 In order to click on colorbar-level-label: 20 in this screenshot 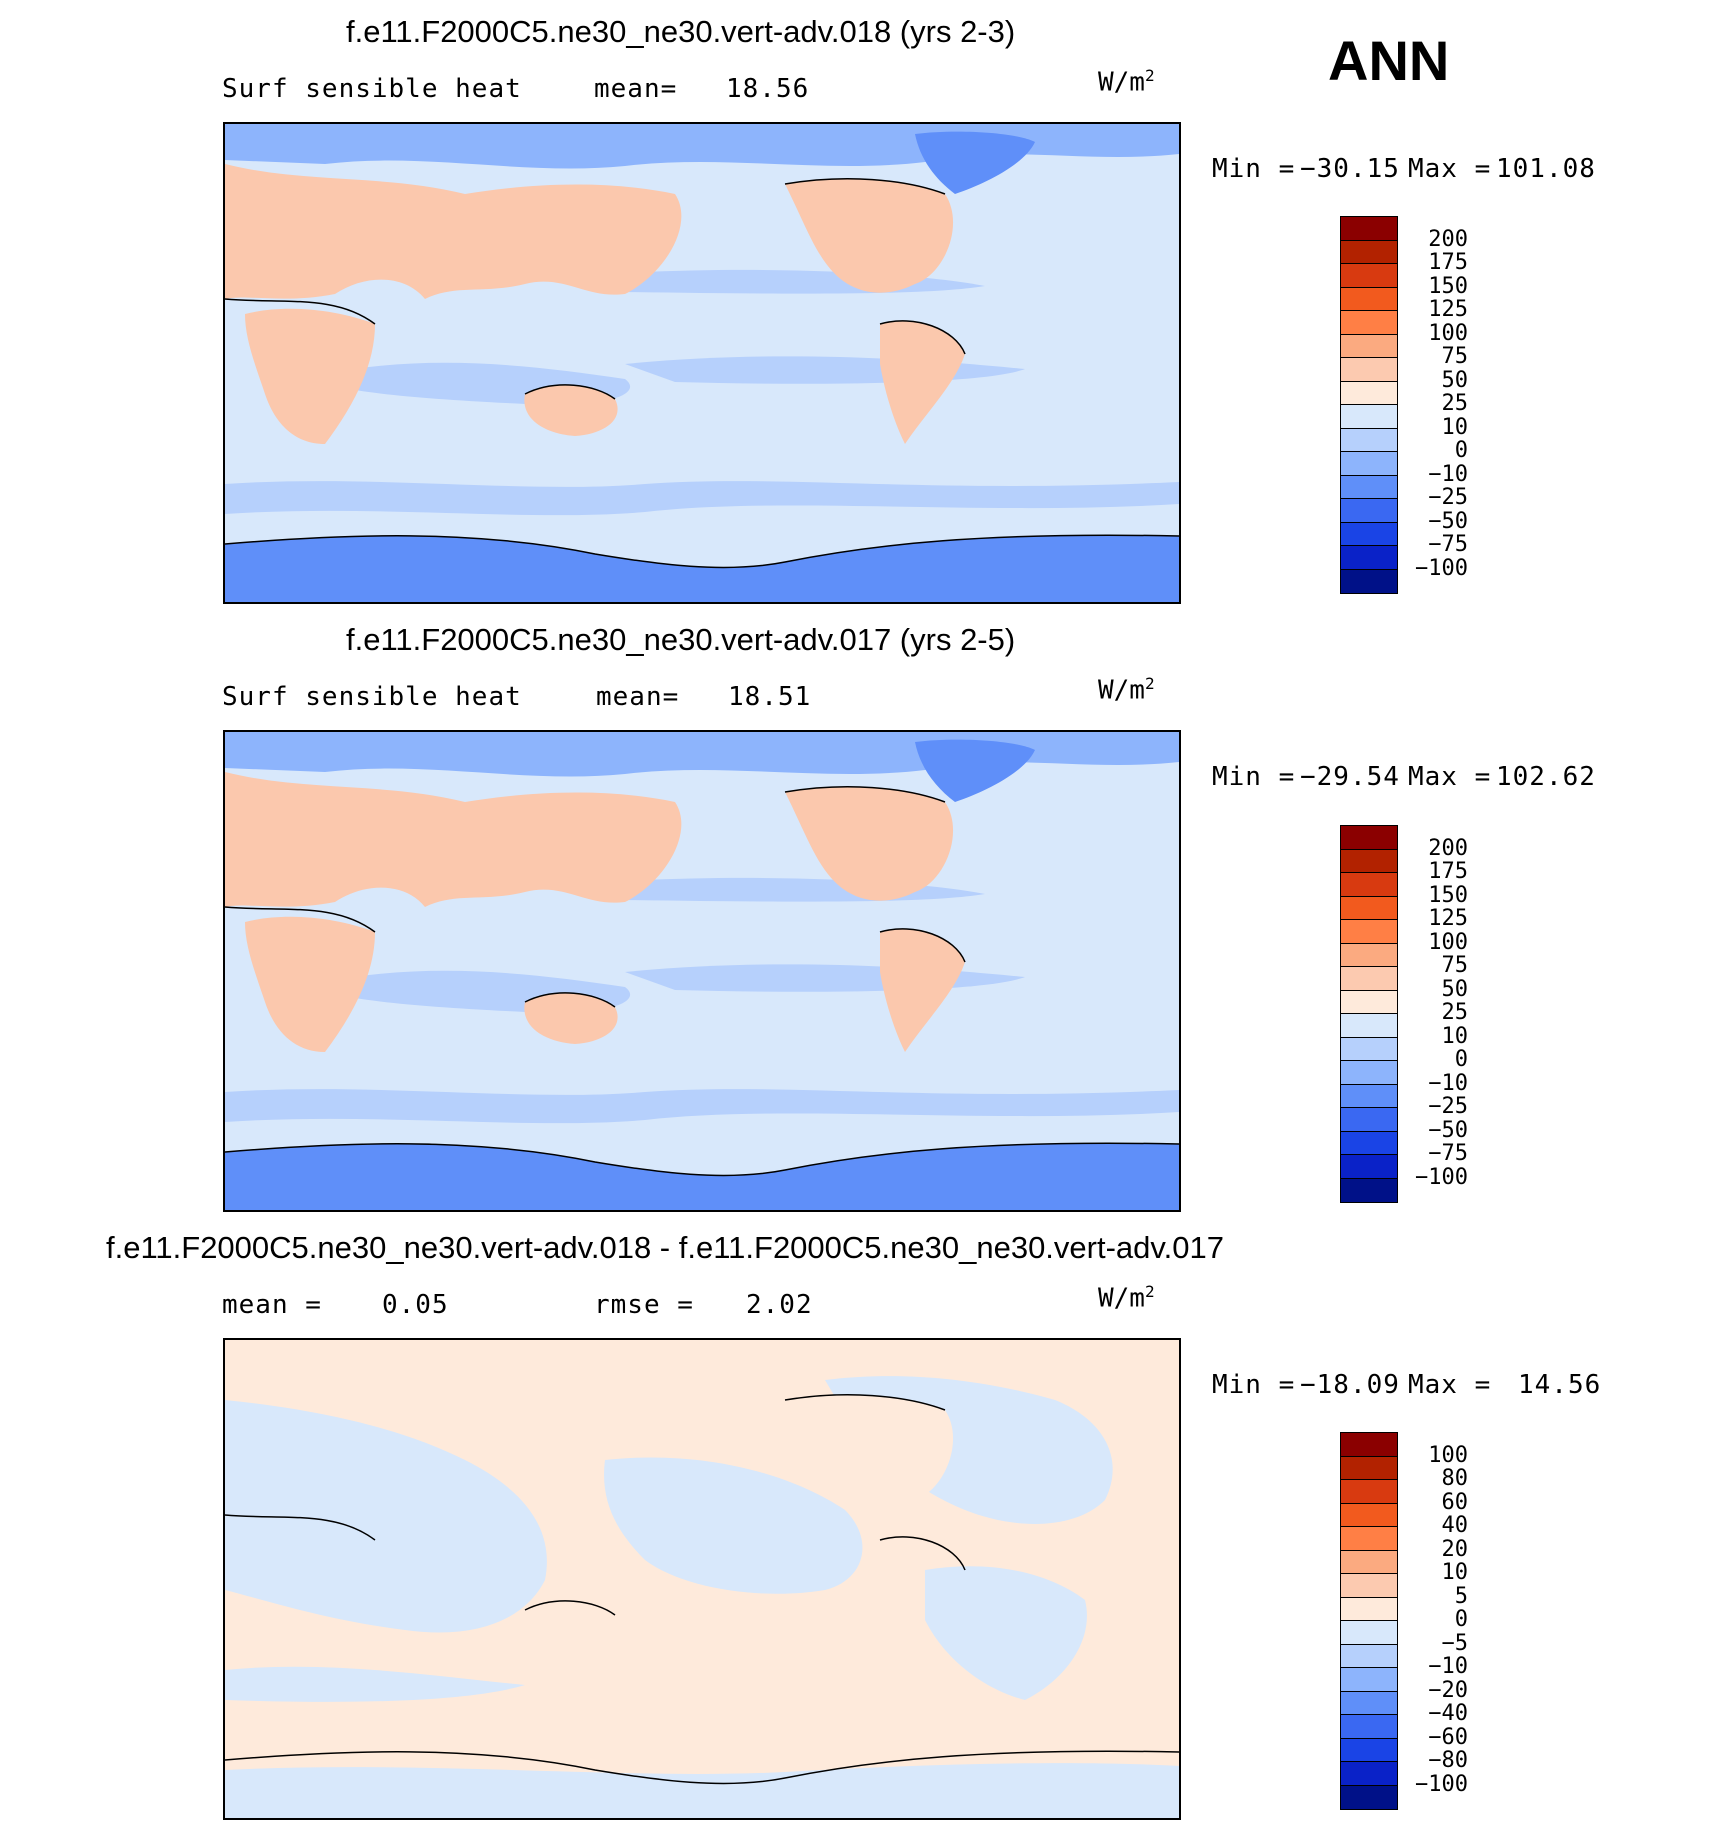, I will do `click(1455, 1549)`.